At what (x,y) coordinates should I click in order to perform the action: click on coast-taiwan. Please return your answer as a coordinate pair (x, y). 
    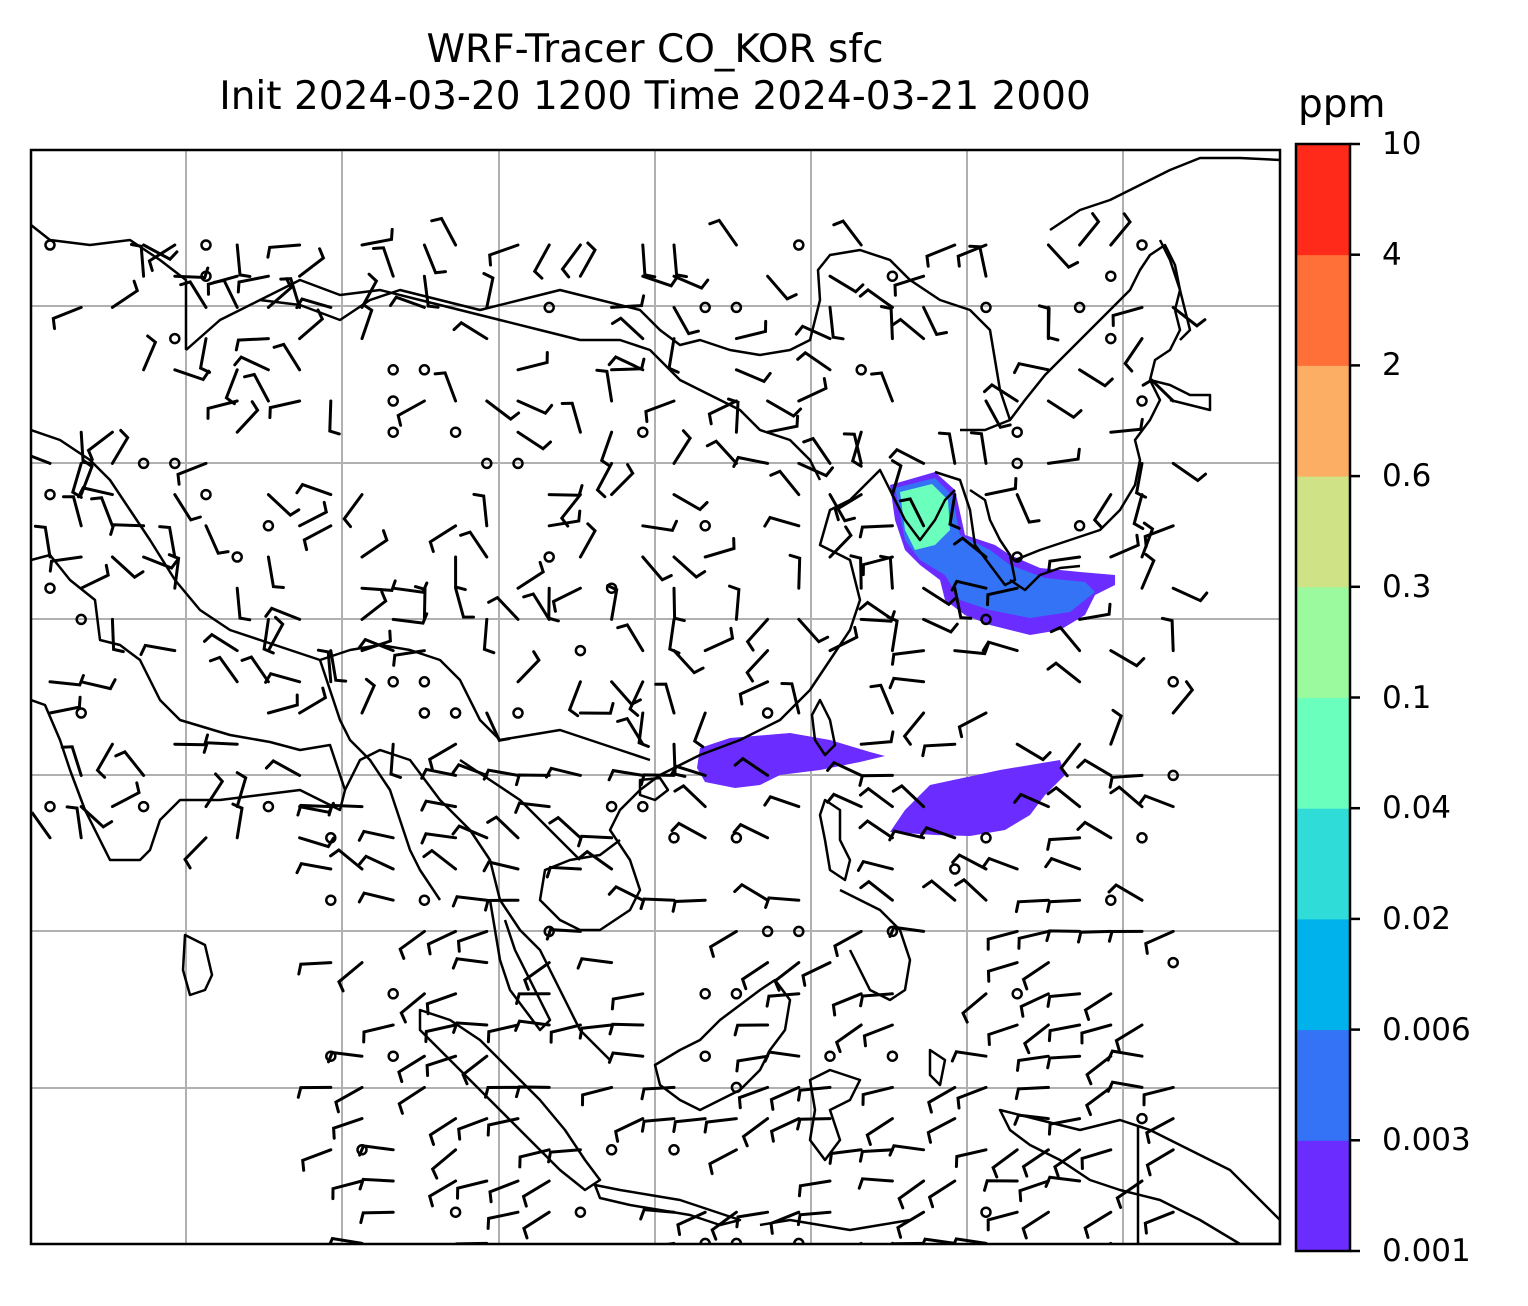
    Looking at the image, I should click on (823, 727).